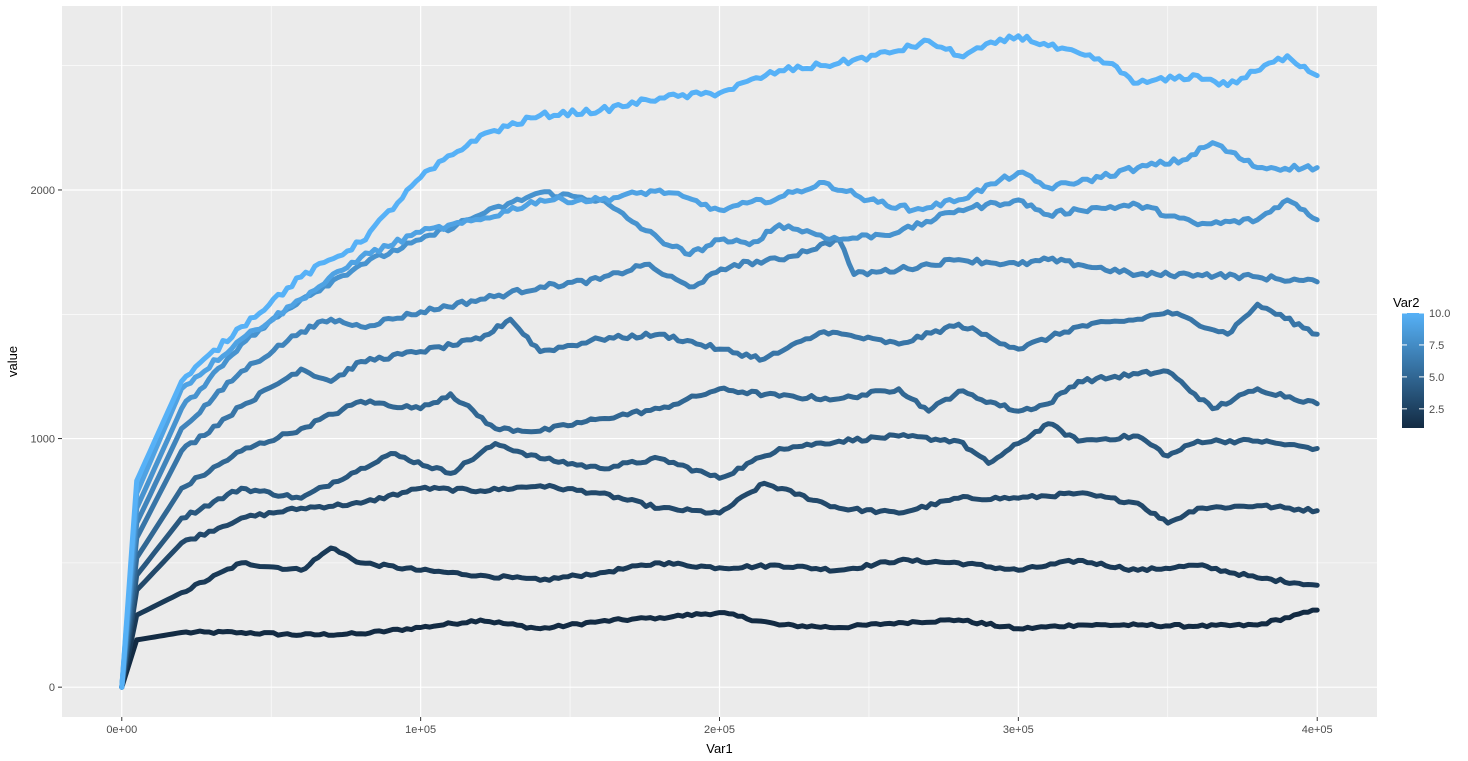  Describe the element at coordinates (1426, 362) in the screenshot. I see `legend-ticks: 2.5 5.0 7.5 10.0` at that location.